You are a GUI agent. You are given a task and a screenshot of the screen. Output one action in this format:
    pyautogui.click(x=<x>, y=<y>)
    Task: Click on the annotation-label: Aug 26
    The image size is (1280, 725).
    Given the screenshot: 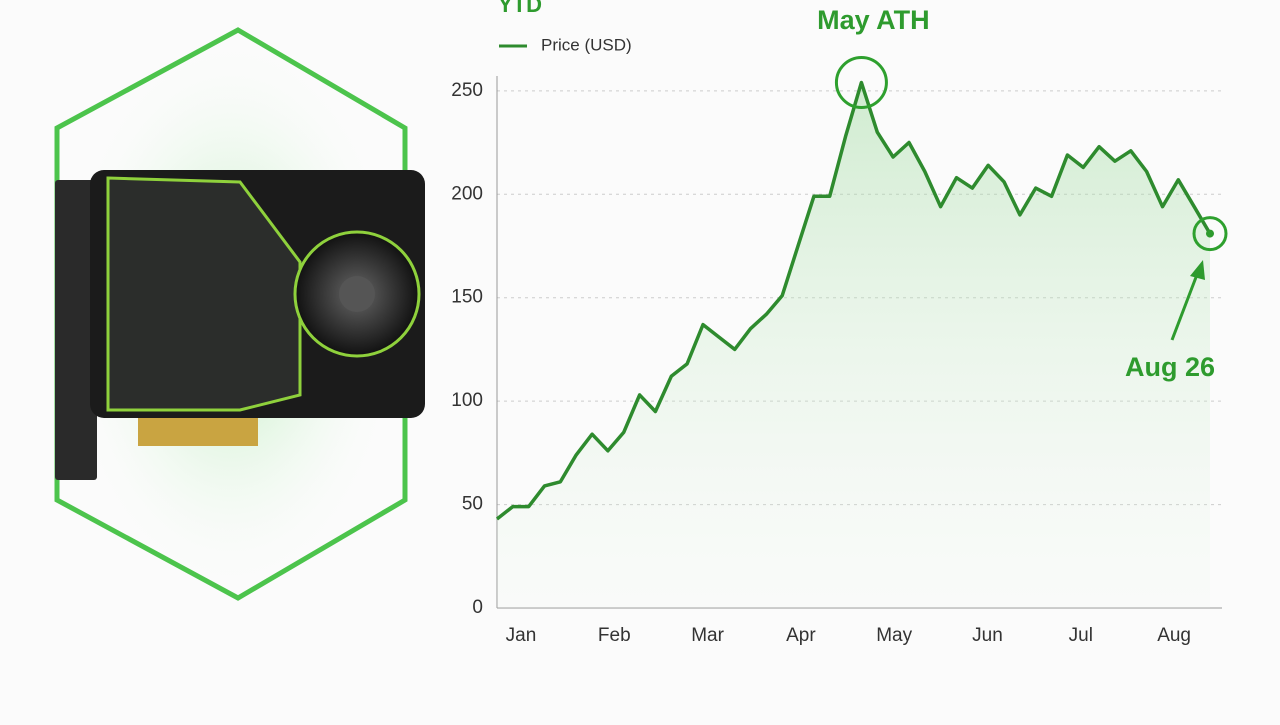 What is the action you would take?
    pyautogui.click(x=1170, y=367)
    